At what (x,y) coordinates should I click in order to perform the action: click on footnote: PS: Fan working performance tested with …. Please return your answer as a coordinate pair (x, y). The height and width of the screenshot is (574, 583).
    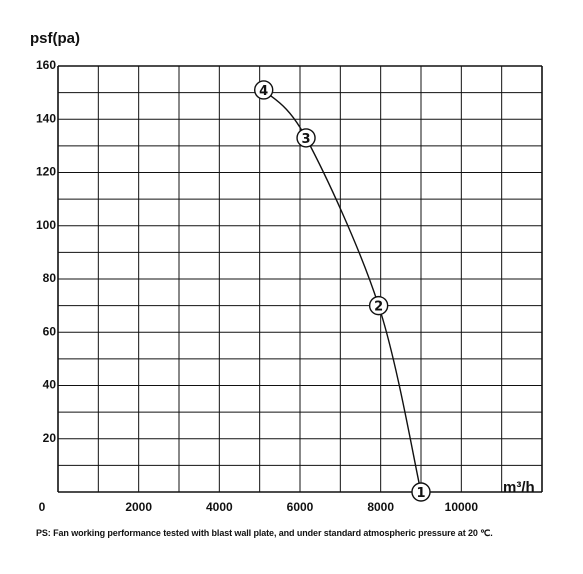
    Looking at the image, I should click on (264, 533).